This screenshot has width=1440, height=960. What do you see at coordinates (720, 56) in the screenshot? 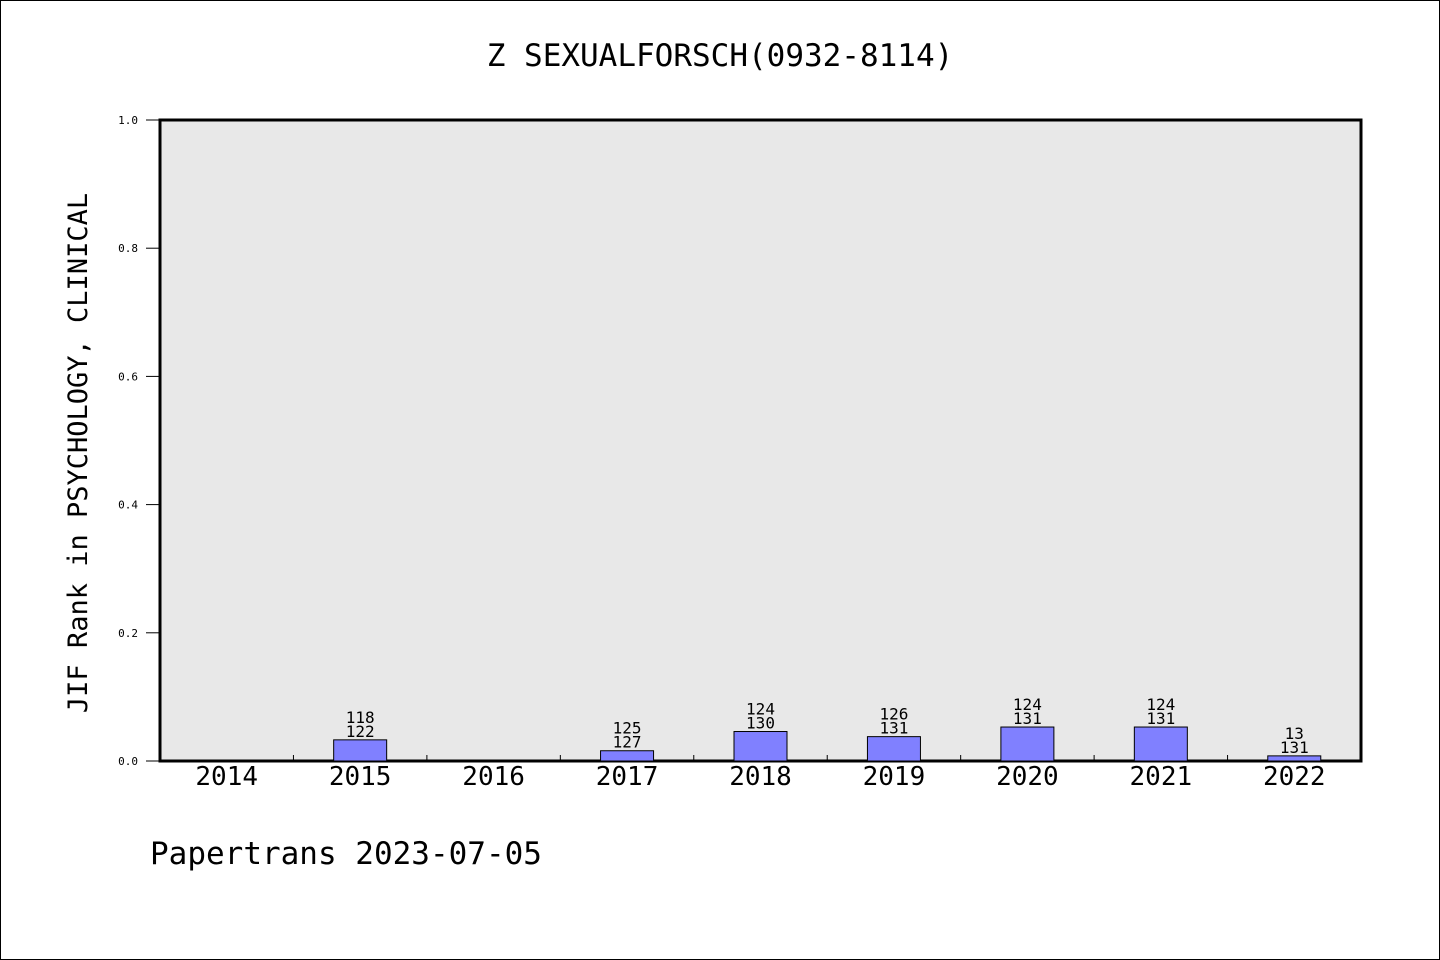
I see `chart-title: Z SEXUALFORSCH(0932-8114)` at bounding box center [720, 56].